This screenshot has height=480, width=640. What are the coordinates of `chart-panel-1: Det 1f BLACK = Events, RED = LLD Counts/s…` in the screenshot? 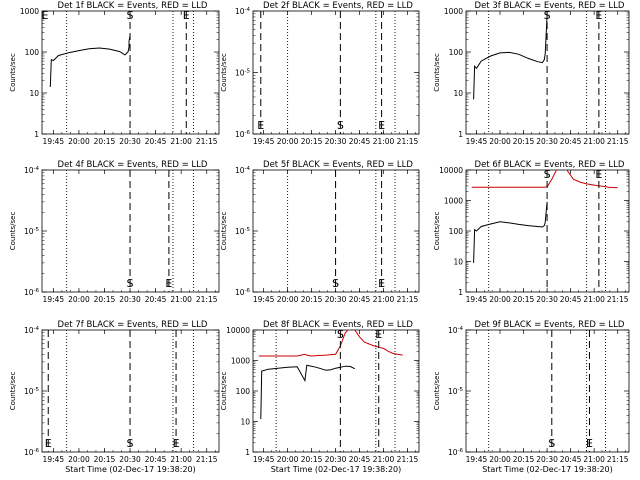 It's located at (114, 73).